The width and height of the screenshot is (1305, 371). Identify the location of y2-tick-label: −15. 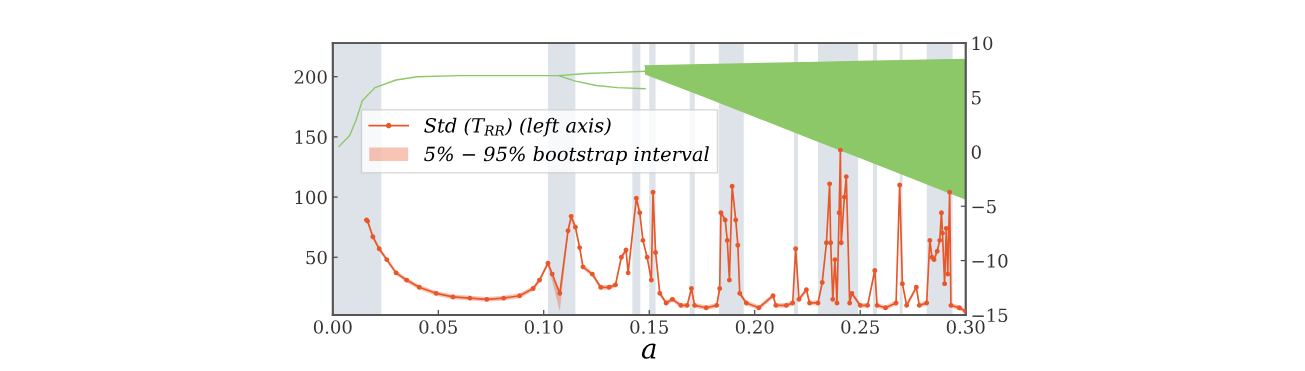
(990, 315).